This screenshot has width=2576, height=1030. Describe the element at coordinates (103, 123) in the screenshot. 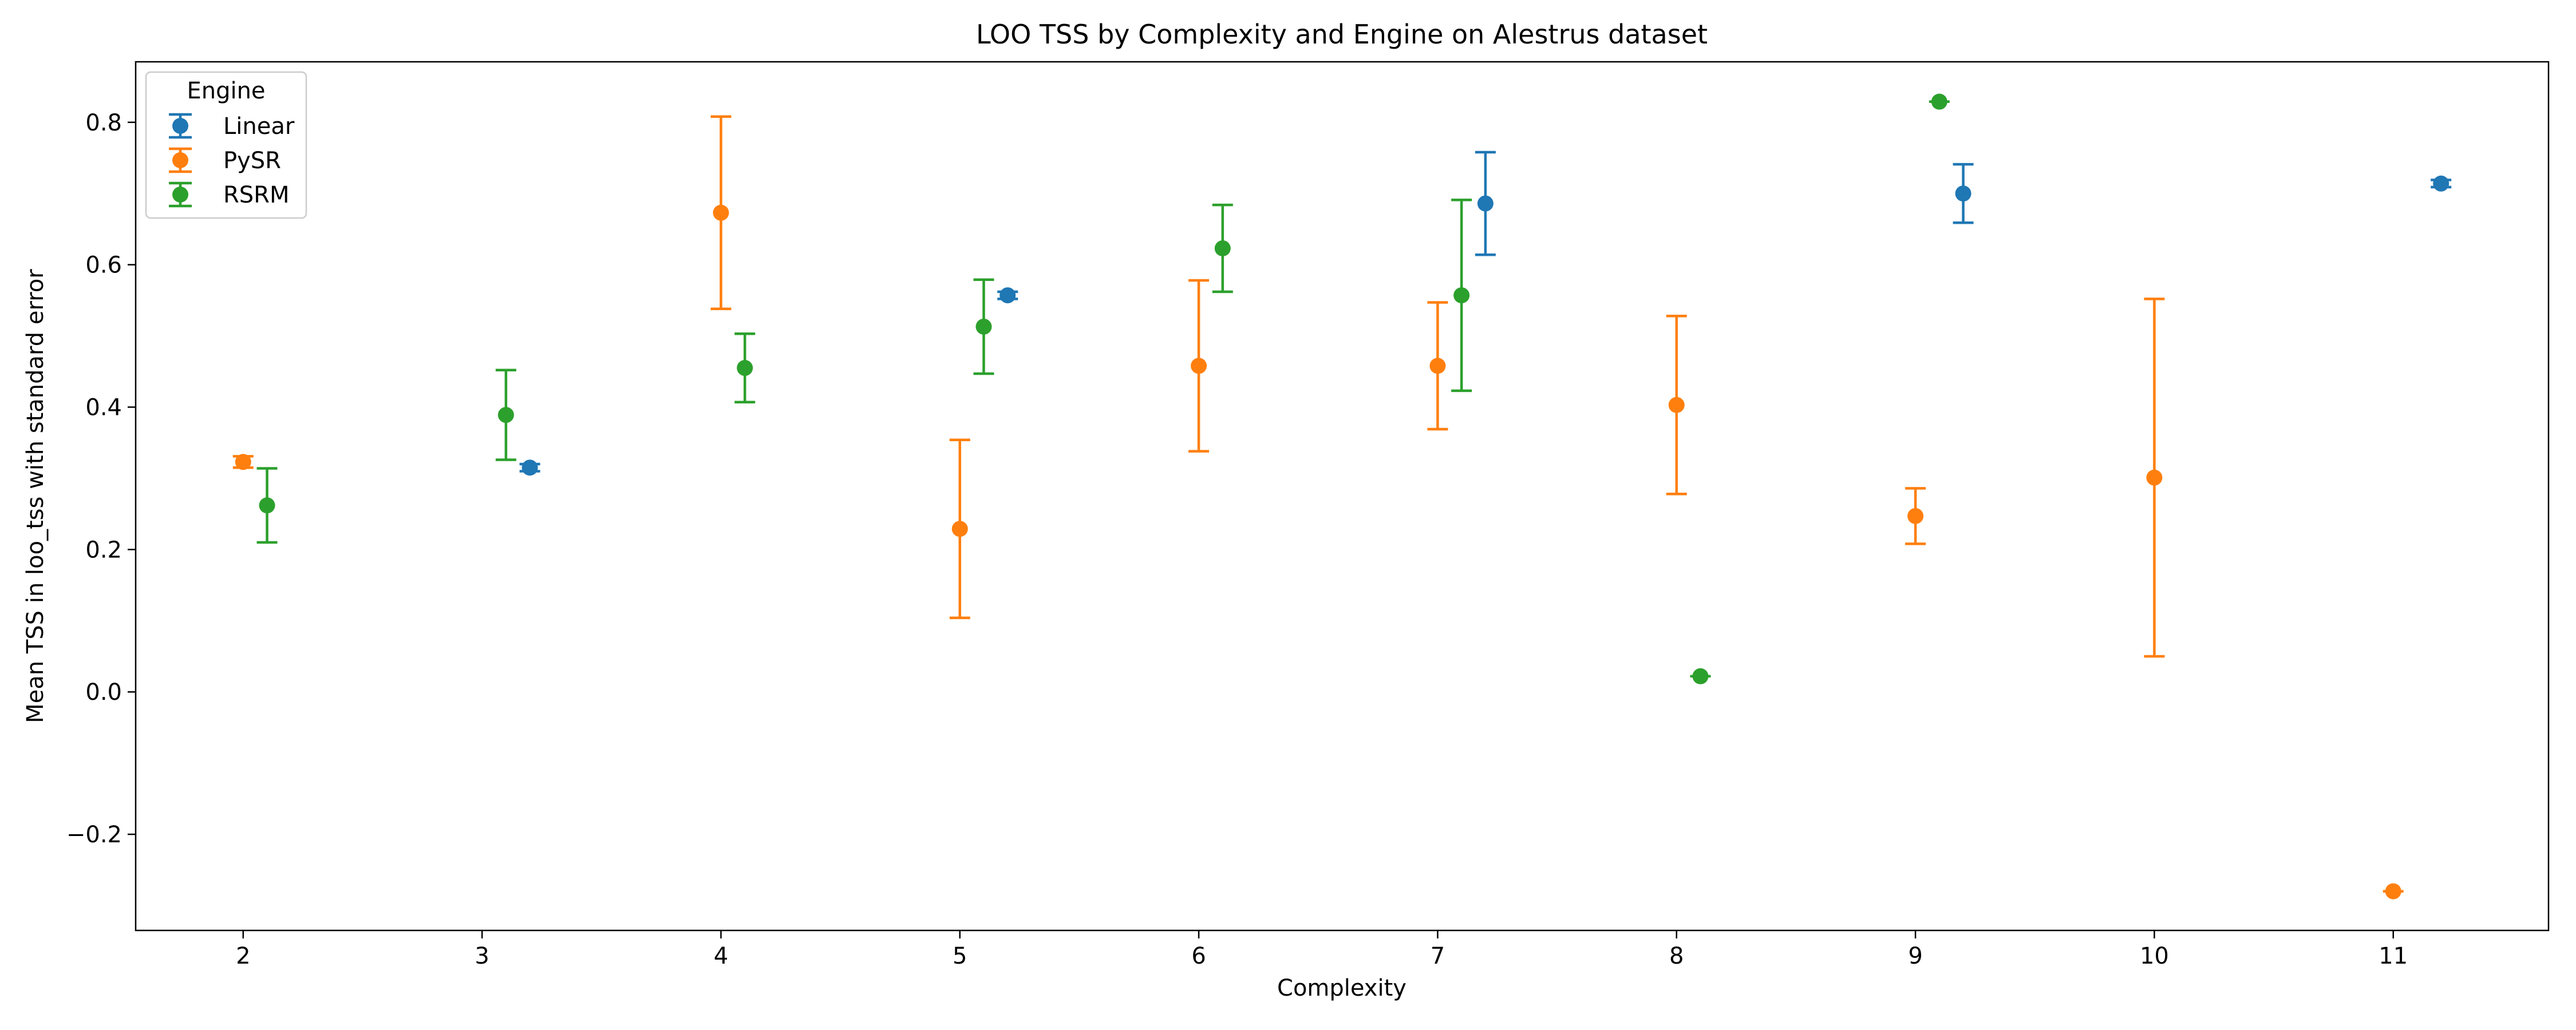

I see `y-tick-label: 0.8` at that location.